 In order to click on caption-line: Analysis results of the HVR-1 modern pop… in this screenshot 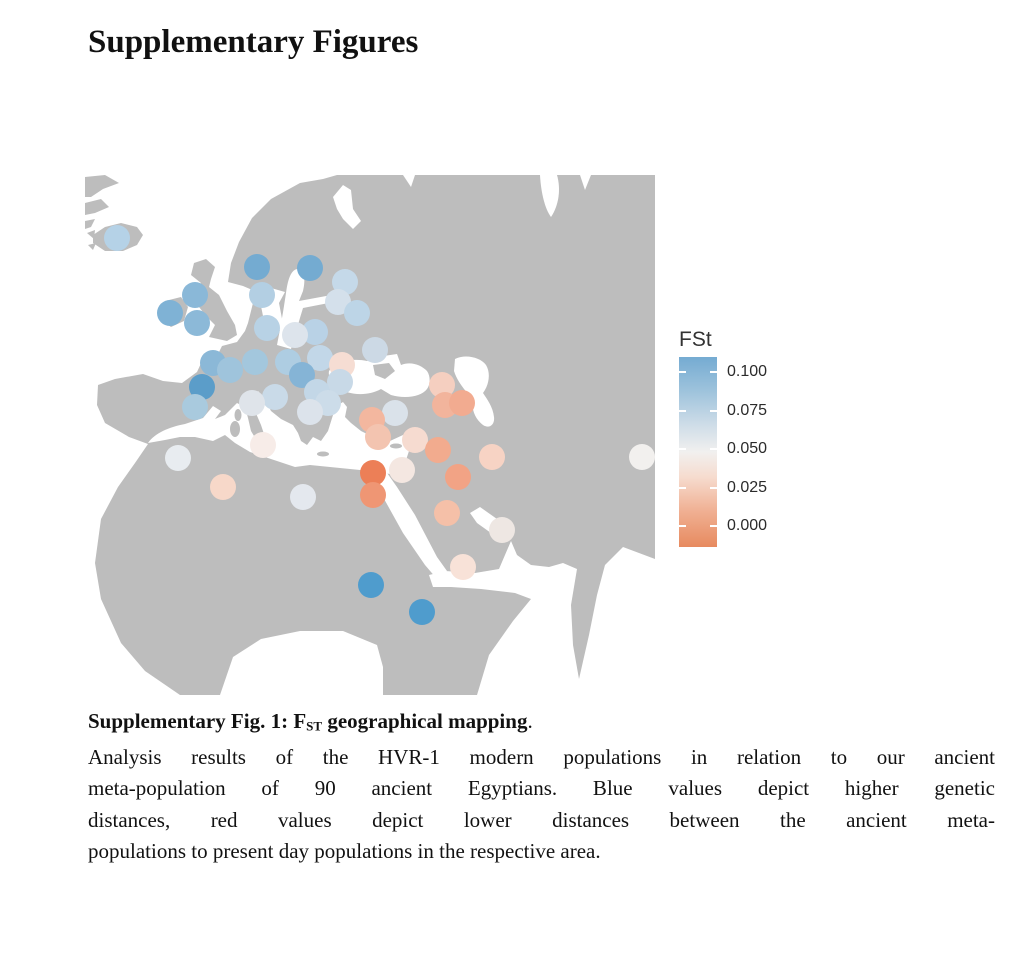, I will do `click(541, 756)`.